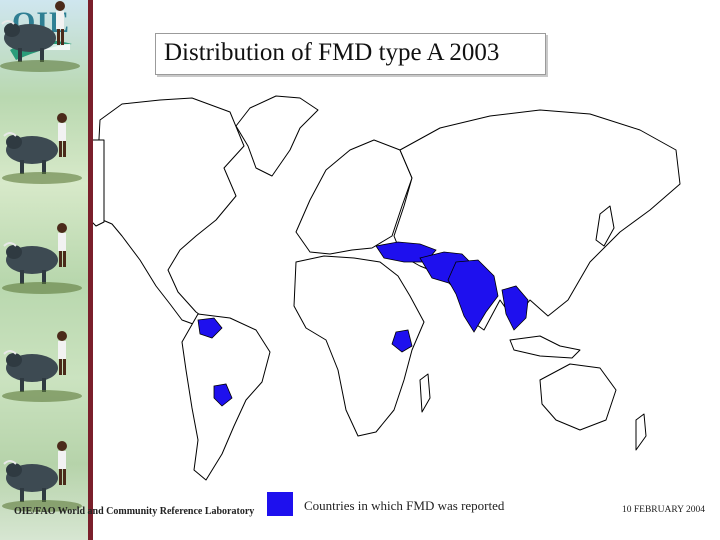 This screenshot has width=720, height=540. Describe the element at coordinates (515, 308) in the screenshot. I see `reported-thailand-cambodia-laos` at that location.